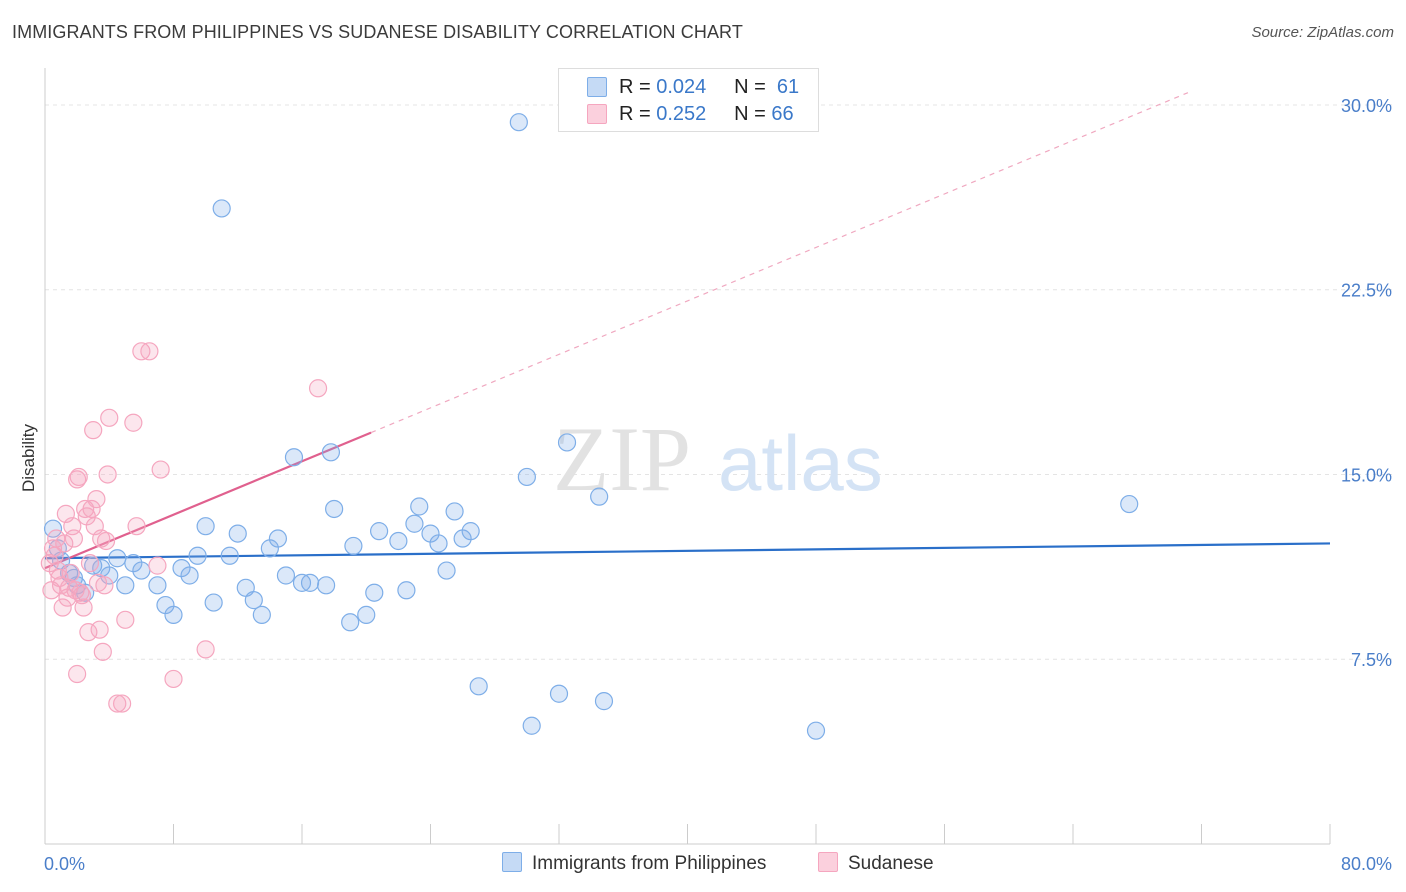 This screenshot has height=892, width=1406. Describe the element at coordinates (622, 459) in the screenshot. I see `watermark-zip: ZIP` at that location.